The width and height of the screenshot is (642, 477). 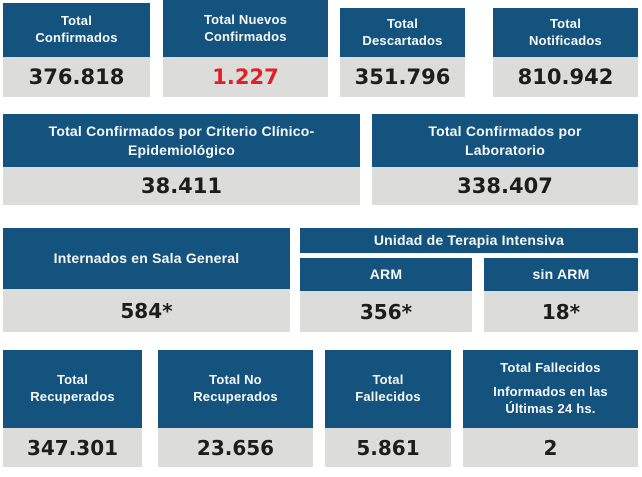 I want to click on card-total-descartados-label: Total Descartados, so click(x=402, y=32).